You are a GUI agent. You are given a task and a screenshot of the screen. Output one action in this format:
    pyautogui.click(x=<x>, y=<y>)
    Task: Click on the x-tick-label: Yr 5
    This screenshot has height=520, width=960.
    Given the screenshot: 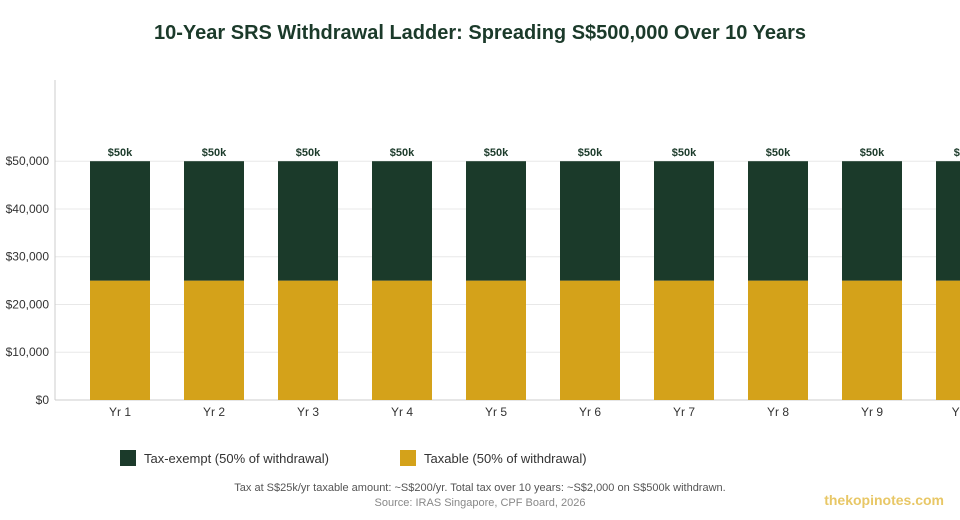 What is the action you would take?
    pyautogui.click(x=496, y=412)
    